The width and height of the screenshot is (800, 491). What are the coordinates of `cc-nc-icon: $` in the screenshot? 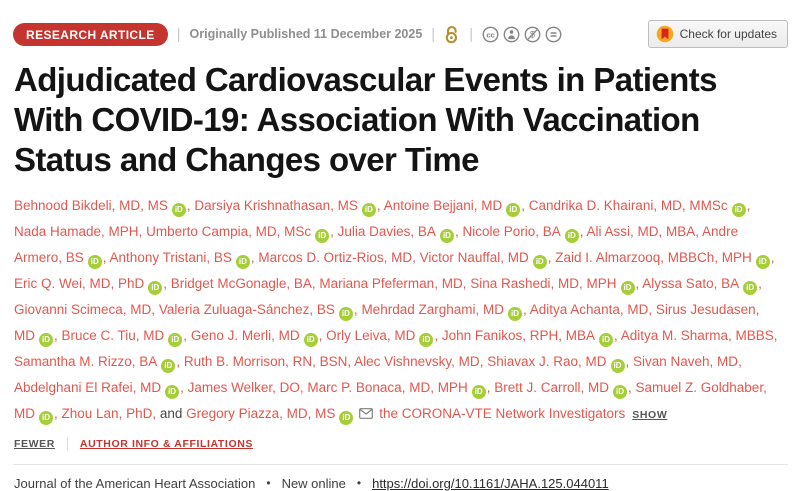 It's located at (532, 34).